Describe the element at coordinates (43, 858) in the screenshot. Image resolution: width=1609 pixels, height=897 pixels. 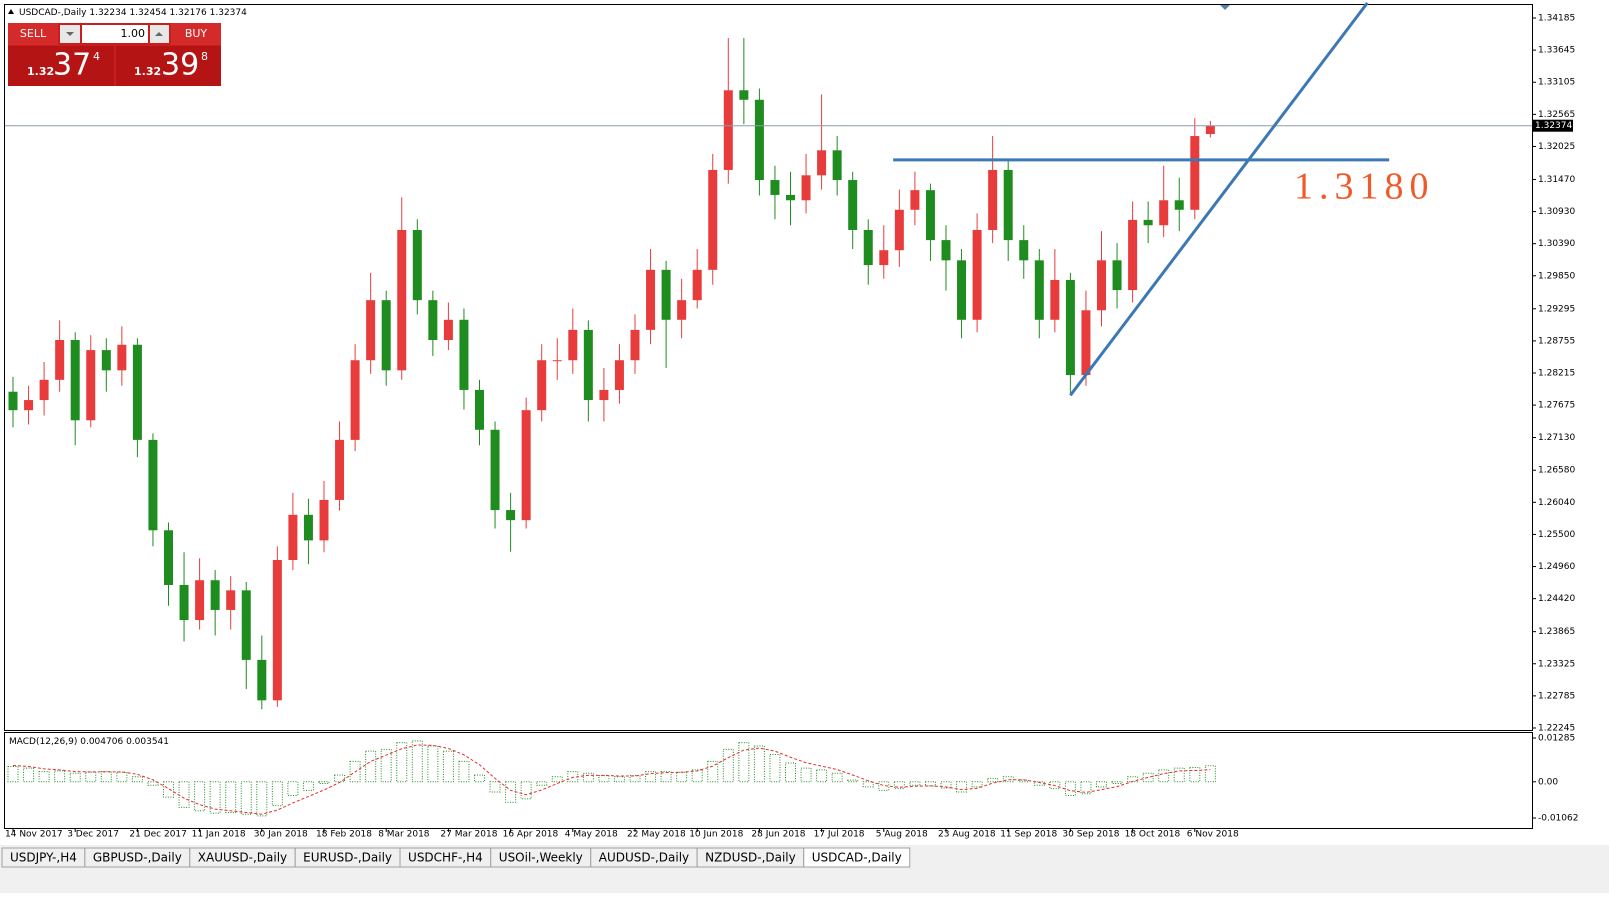
I see `tab-label: USDJPY-,H4` at that location.